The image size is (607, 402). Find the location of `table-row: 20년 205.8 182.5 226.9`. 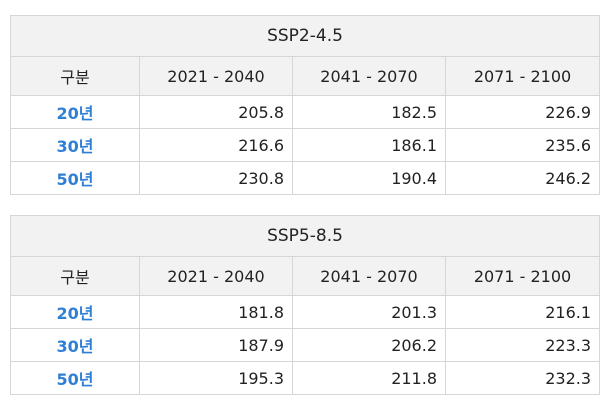

table-row: 20년 205.8 182.5 226.9 is located at coordinates (305, 112).